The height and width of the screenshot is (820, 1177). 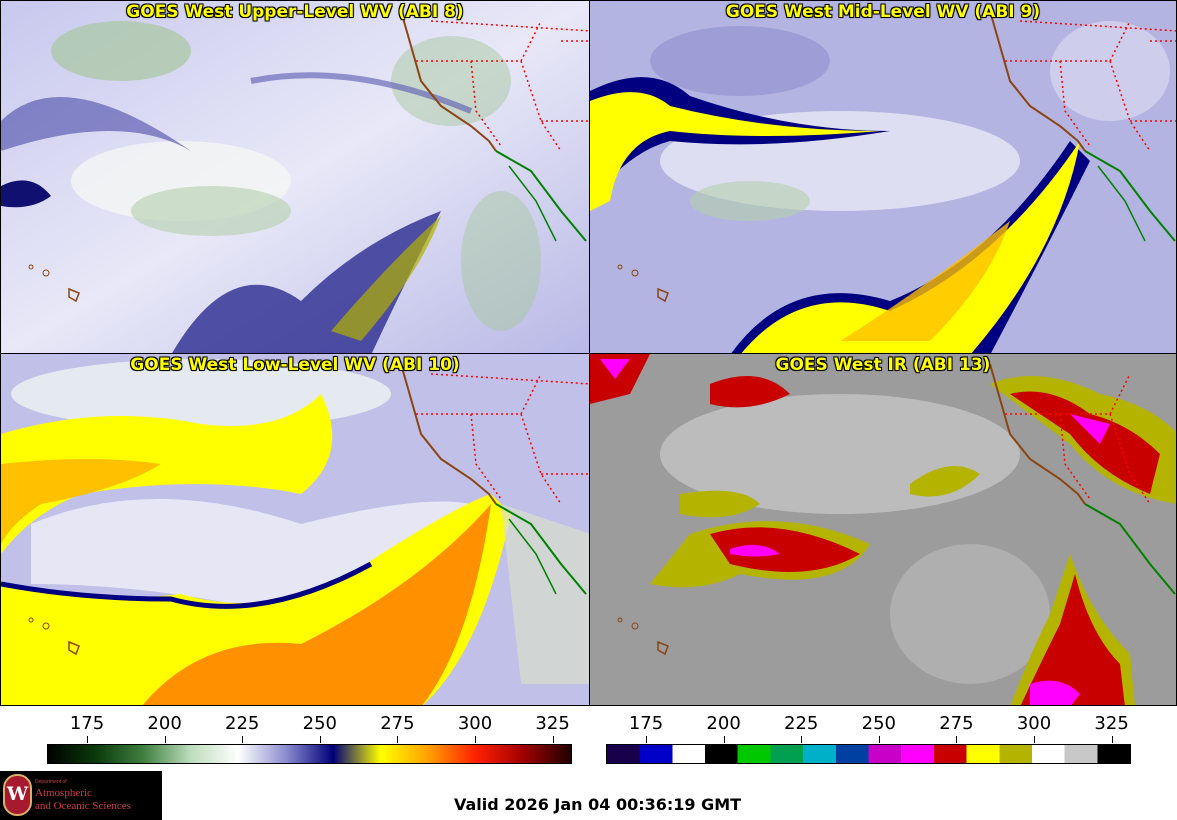 What do you see at coordinates (295, 365) in the screenshot?
I see `panel-title: GOES West Low-Level WV (ABI 10)` at bounding box center [295, 365].